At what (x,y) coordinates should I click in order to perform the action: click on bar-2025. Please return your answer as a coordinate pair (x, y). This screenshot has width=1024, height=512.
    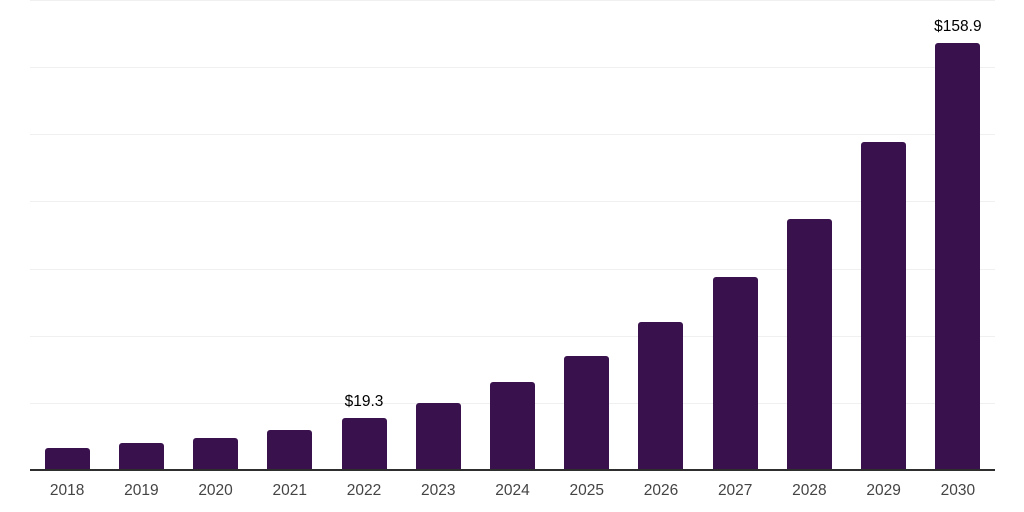
    Looking at the image, I should click on (587, 412).